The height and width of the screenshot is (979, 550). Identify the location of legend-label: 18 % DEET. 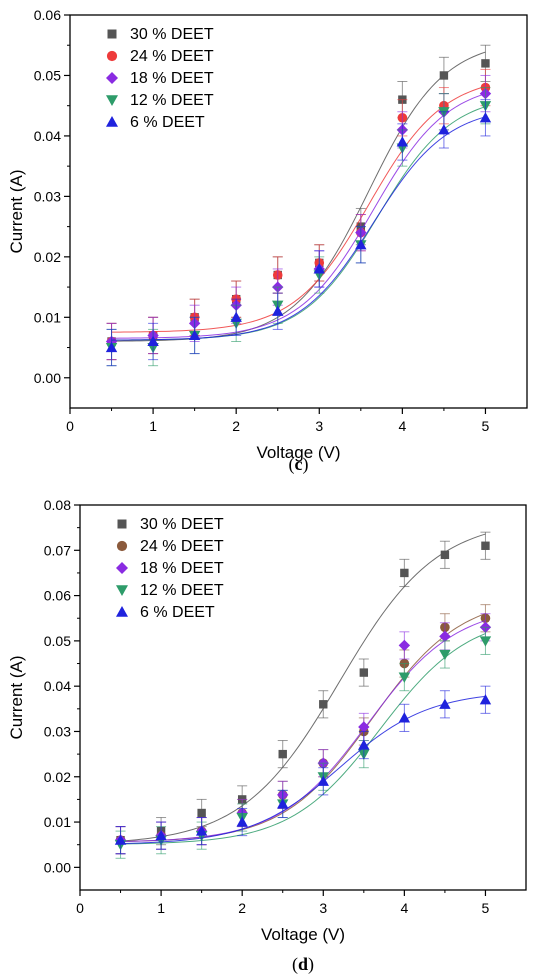
(172, 78).